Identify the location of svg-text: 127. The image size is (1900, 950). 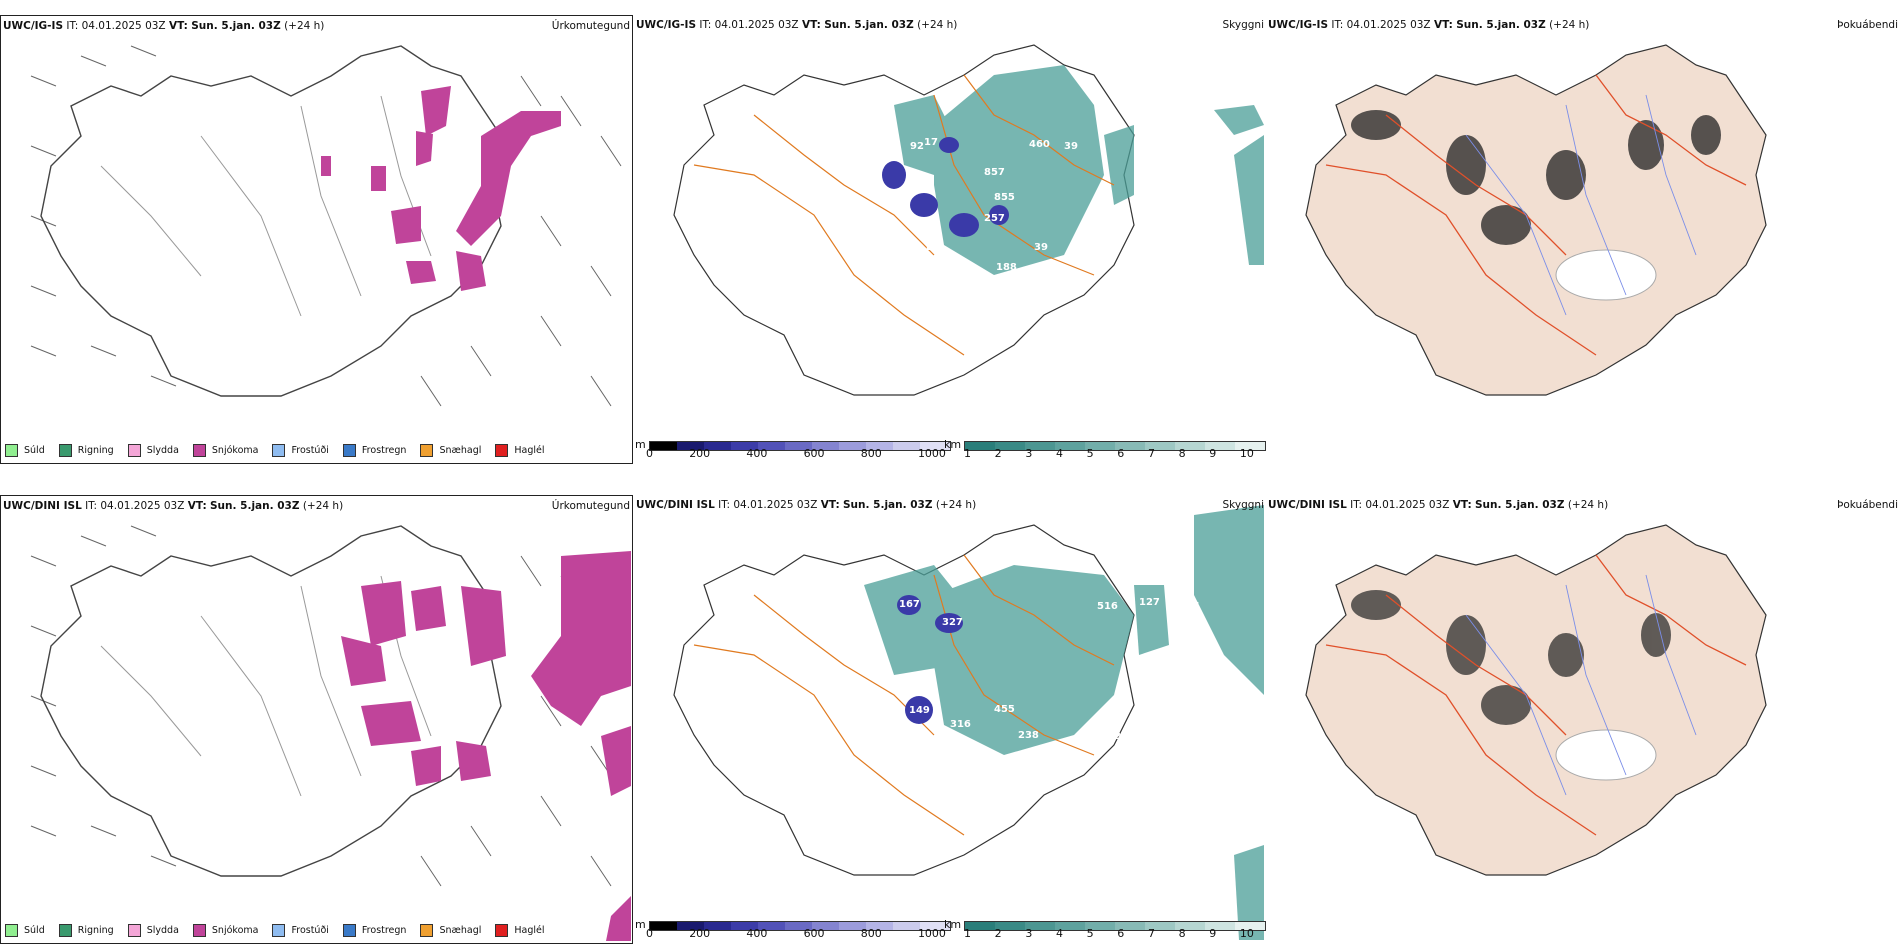
(1149, 602).